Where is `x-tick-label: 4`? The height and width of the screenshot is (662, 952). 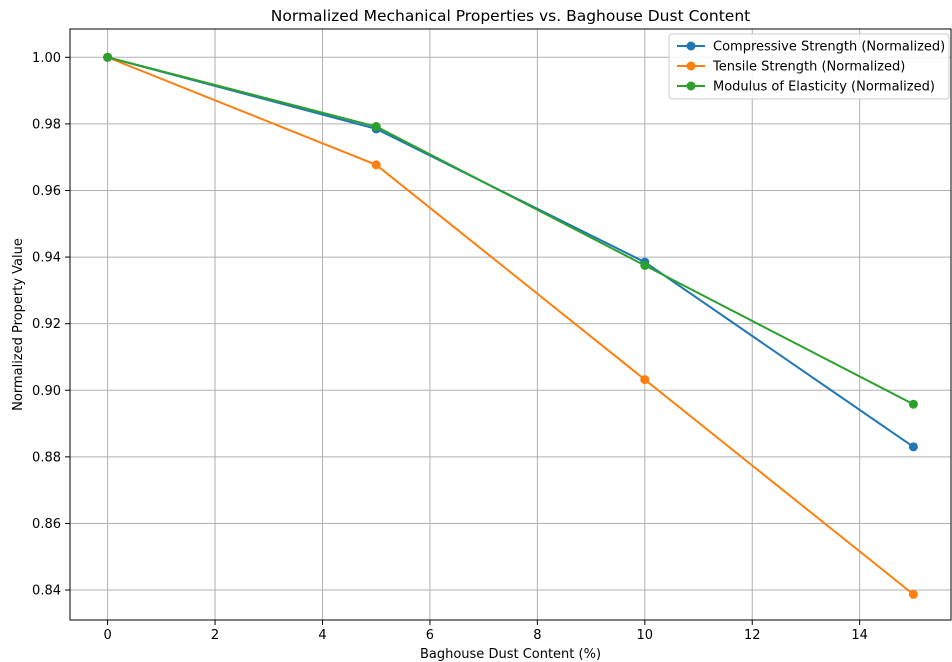 x-tick-label: 4 is located at coordinates (322, 635).